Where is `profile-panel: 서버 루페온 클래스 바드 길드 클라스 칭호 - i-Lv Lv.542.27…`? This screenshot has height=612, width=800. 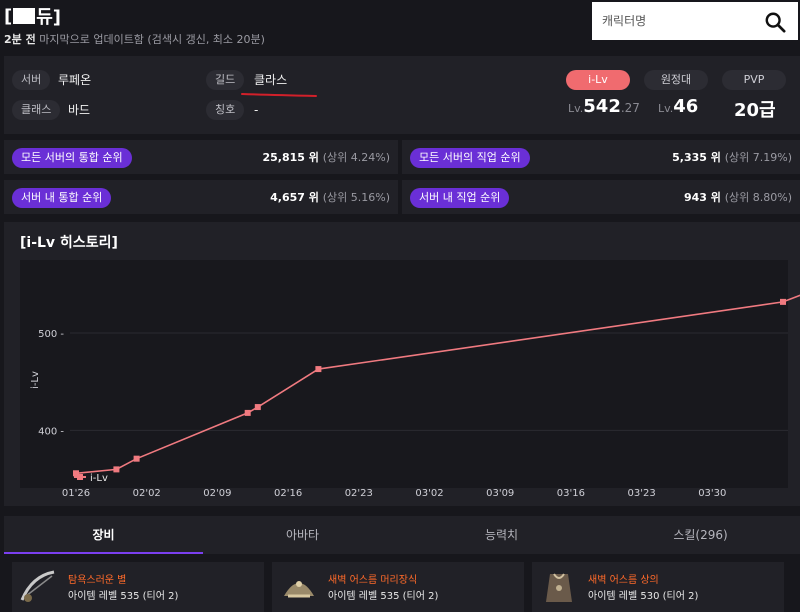
profile-panel: 서버 루페온 클래스 바드 길드 클라스 칭호 - i-Lv Lv.542.27… is located at coordinates (402, 95).